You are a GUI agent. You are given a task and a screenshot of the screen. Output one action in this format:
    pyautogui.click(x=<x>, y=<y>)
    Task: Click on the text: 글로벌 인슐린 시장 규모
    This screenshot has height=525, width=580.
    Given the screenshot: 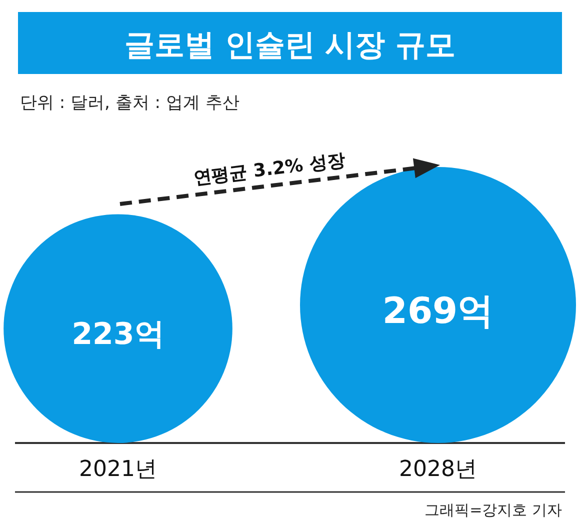 What is the action you would take?
    pyautogui.click(x=290, y=45)
    